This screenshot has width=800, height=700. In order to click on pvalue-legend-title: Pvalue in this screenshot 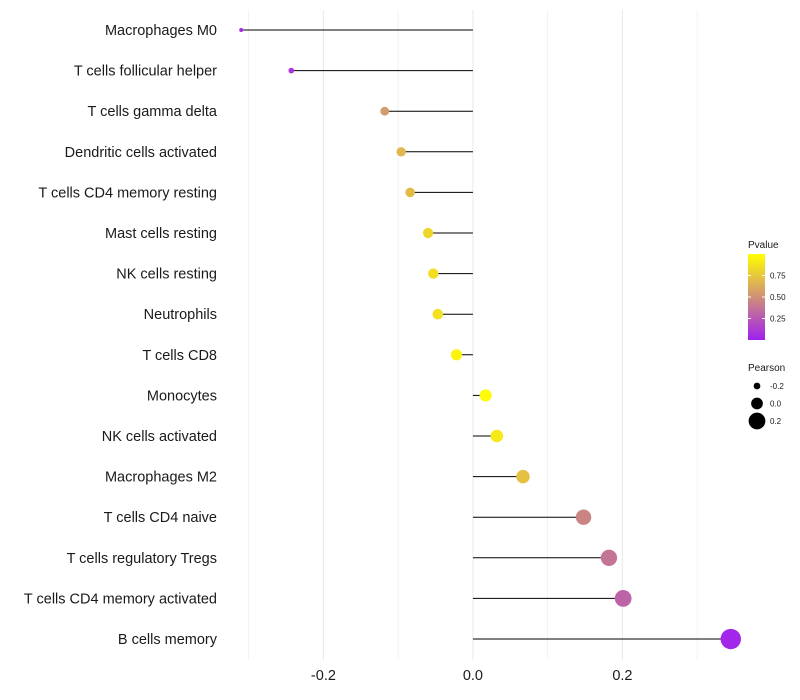, I will do `click(763, 245)`.